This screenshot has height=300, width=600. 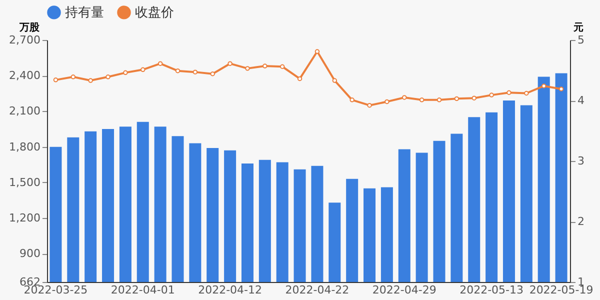 I want to click on y2-tick-label: 2, so click(x=581, y=221).